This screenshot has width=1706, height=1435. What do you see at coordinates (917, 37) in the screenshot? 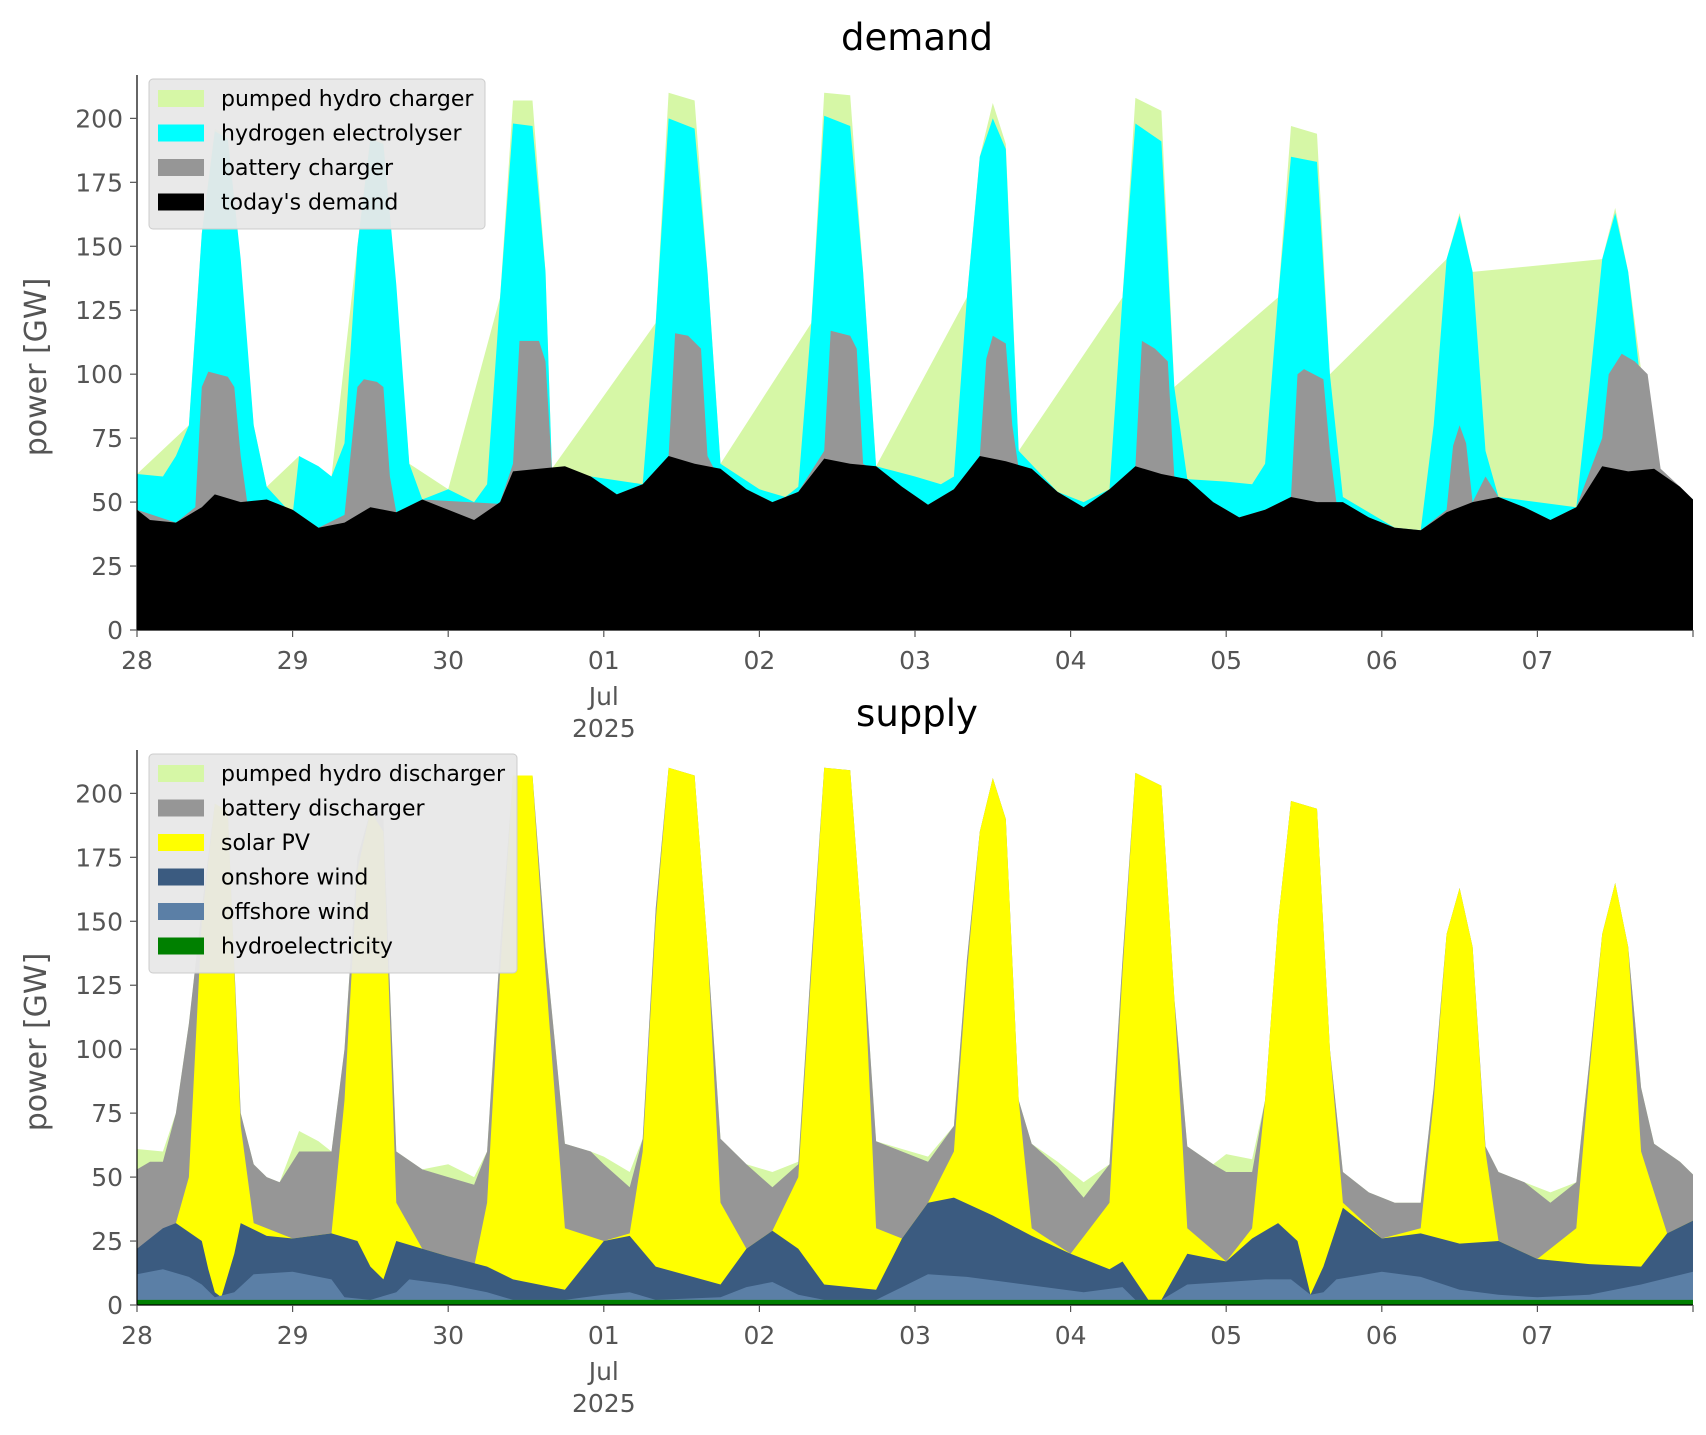
I see `chart-title: demand` at bounding box center [917, 37].